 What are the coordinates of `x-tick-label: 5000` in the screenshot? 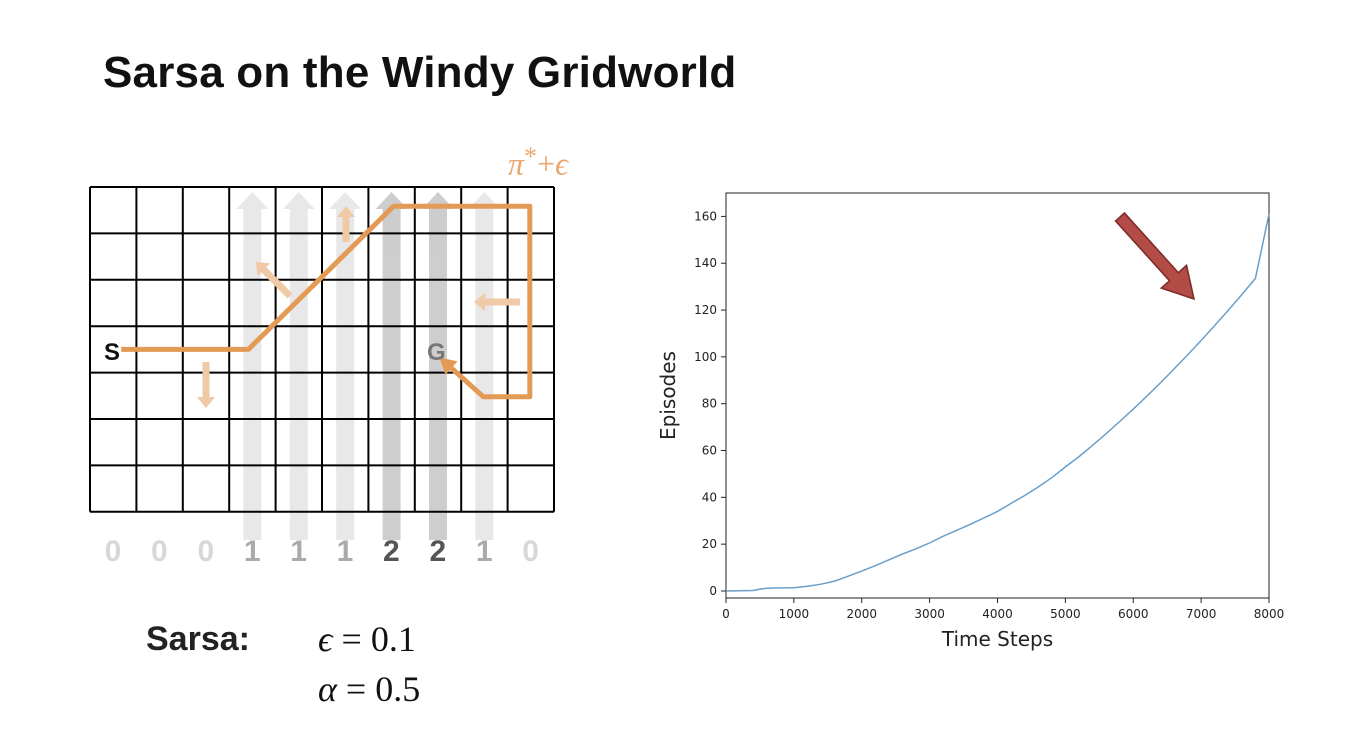 It's located at (1065, 614).